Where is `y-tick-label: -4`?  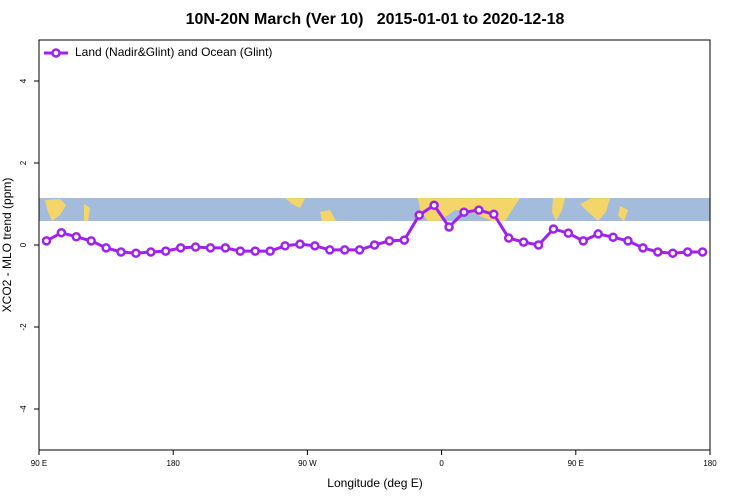 y-tick-label: -4 is located at coordinates (23, 409).